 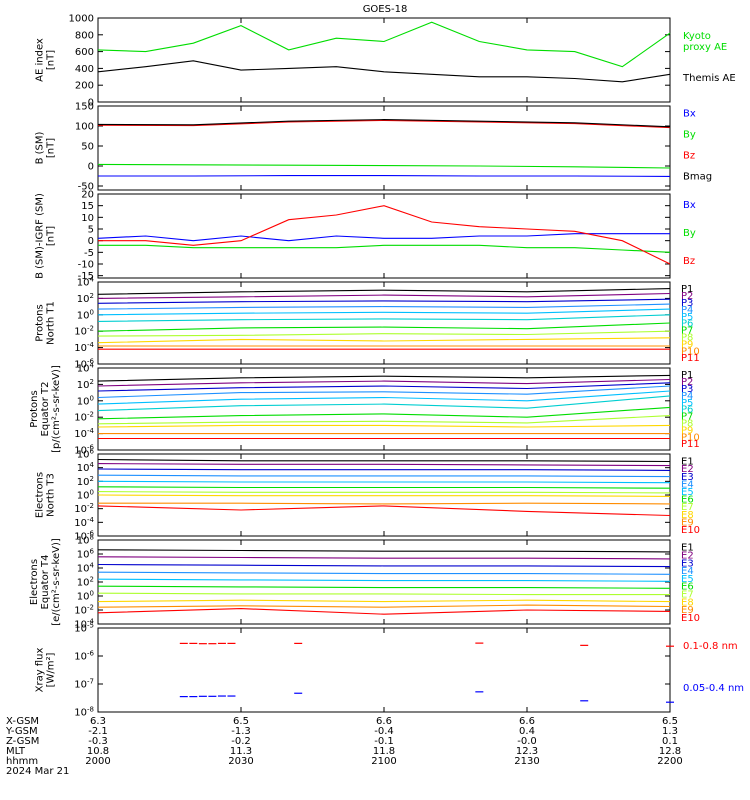 What do you see at coordinates (81, 19) in the screenshot?
I see `y-tick-label: 1000` at bounding box center [81, 19].